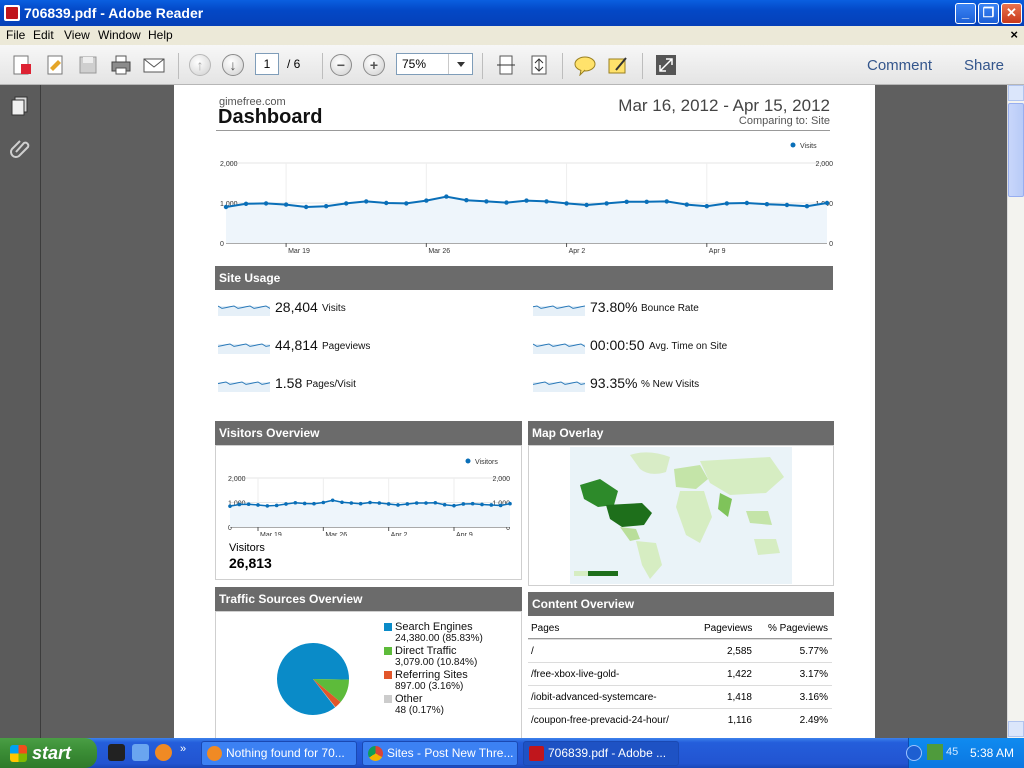 This screenshot has width=1024, height=768. I want to click on previous-page-button: ↑, so click(200, 65).